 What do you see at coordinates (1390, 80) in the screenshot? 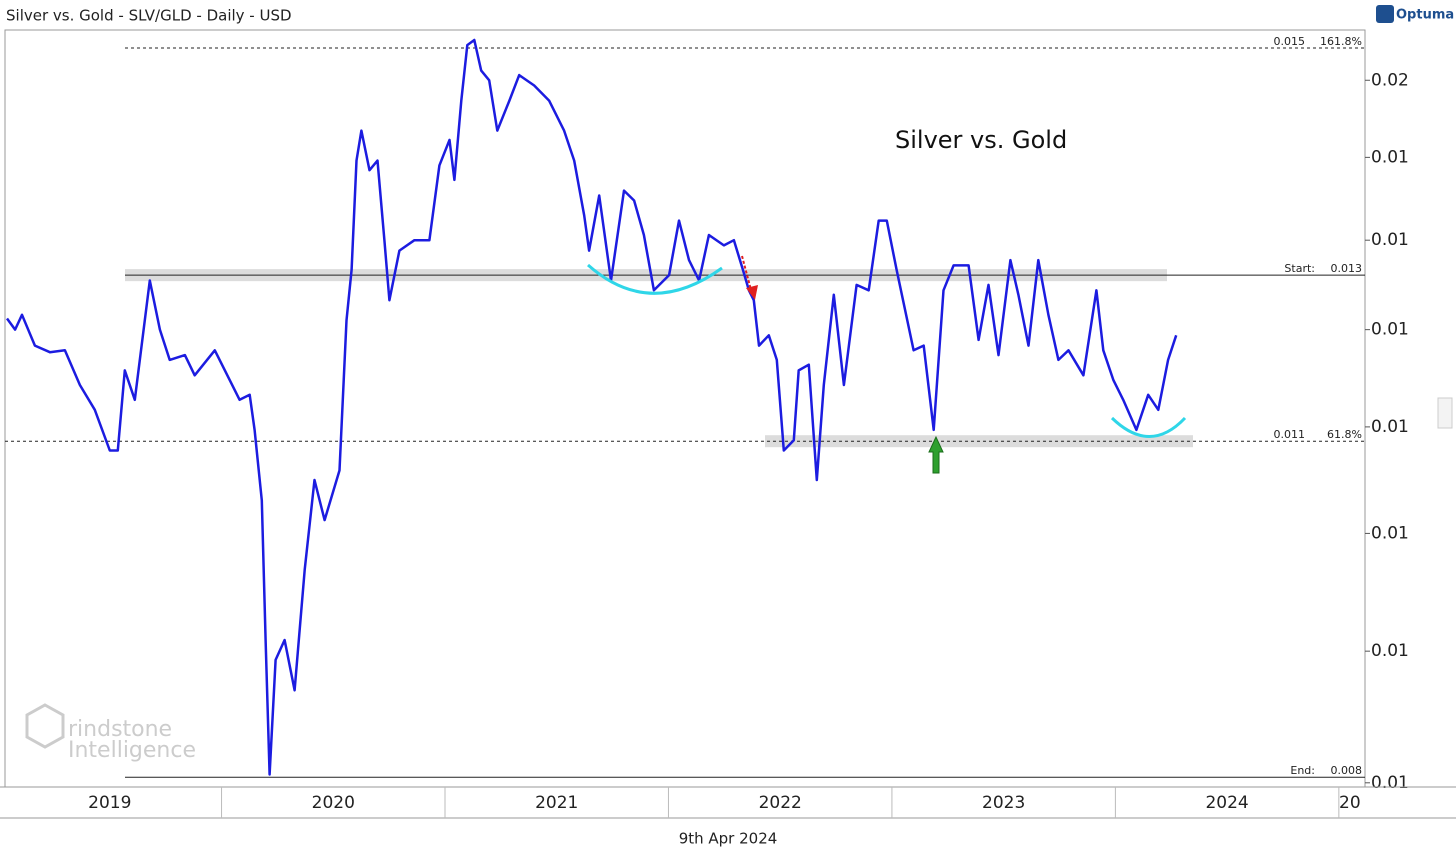
I see `y-tick-label: 0.02` at bounding box center [1390, 80].